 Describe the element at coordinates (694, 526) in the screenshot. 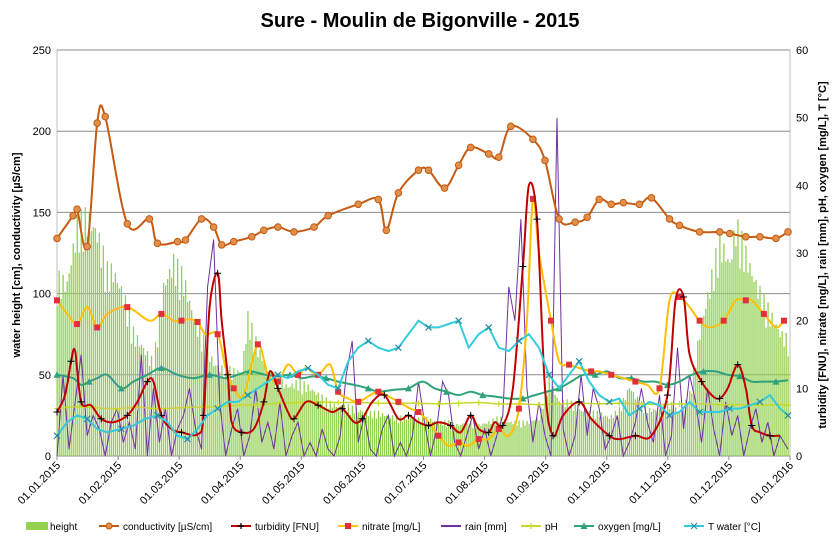

I see `legend-marker` at that location.